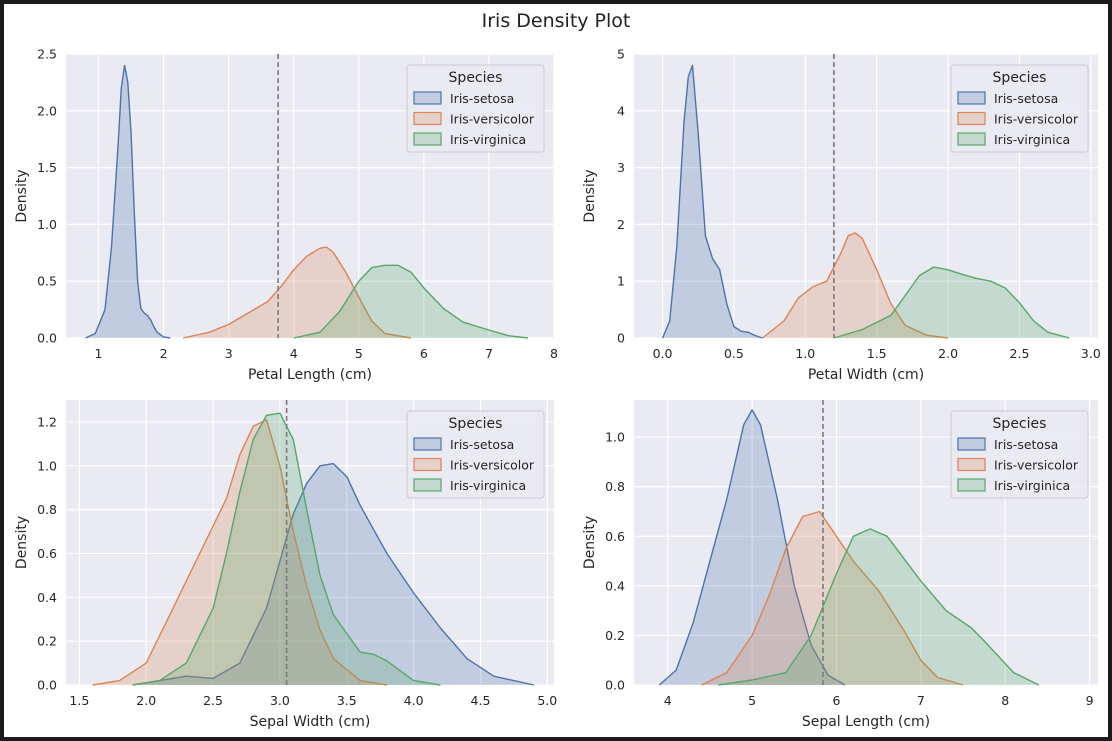 Image resolution: width=1112 pixels, height=741 pixels. Describe the element at coordinates (229, 353) in the screenshot. I see `x-tick-label: 3` at that location.